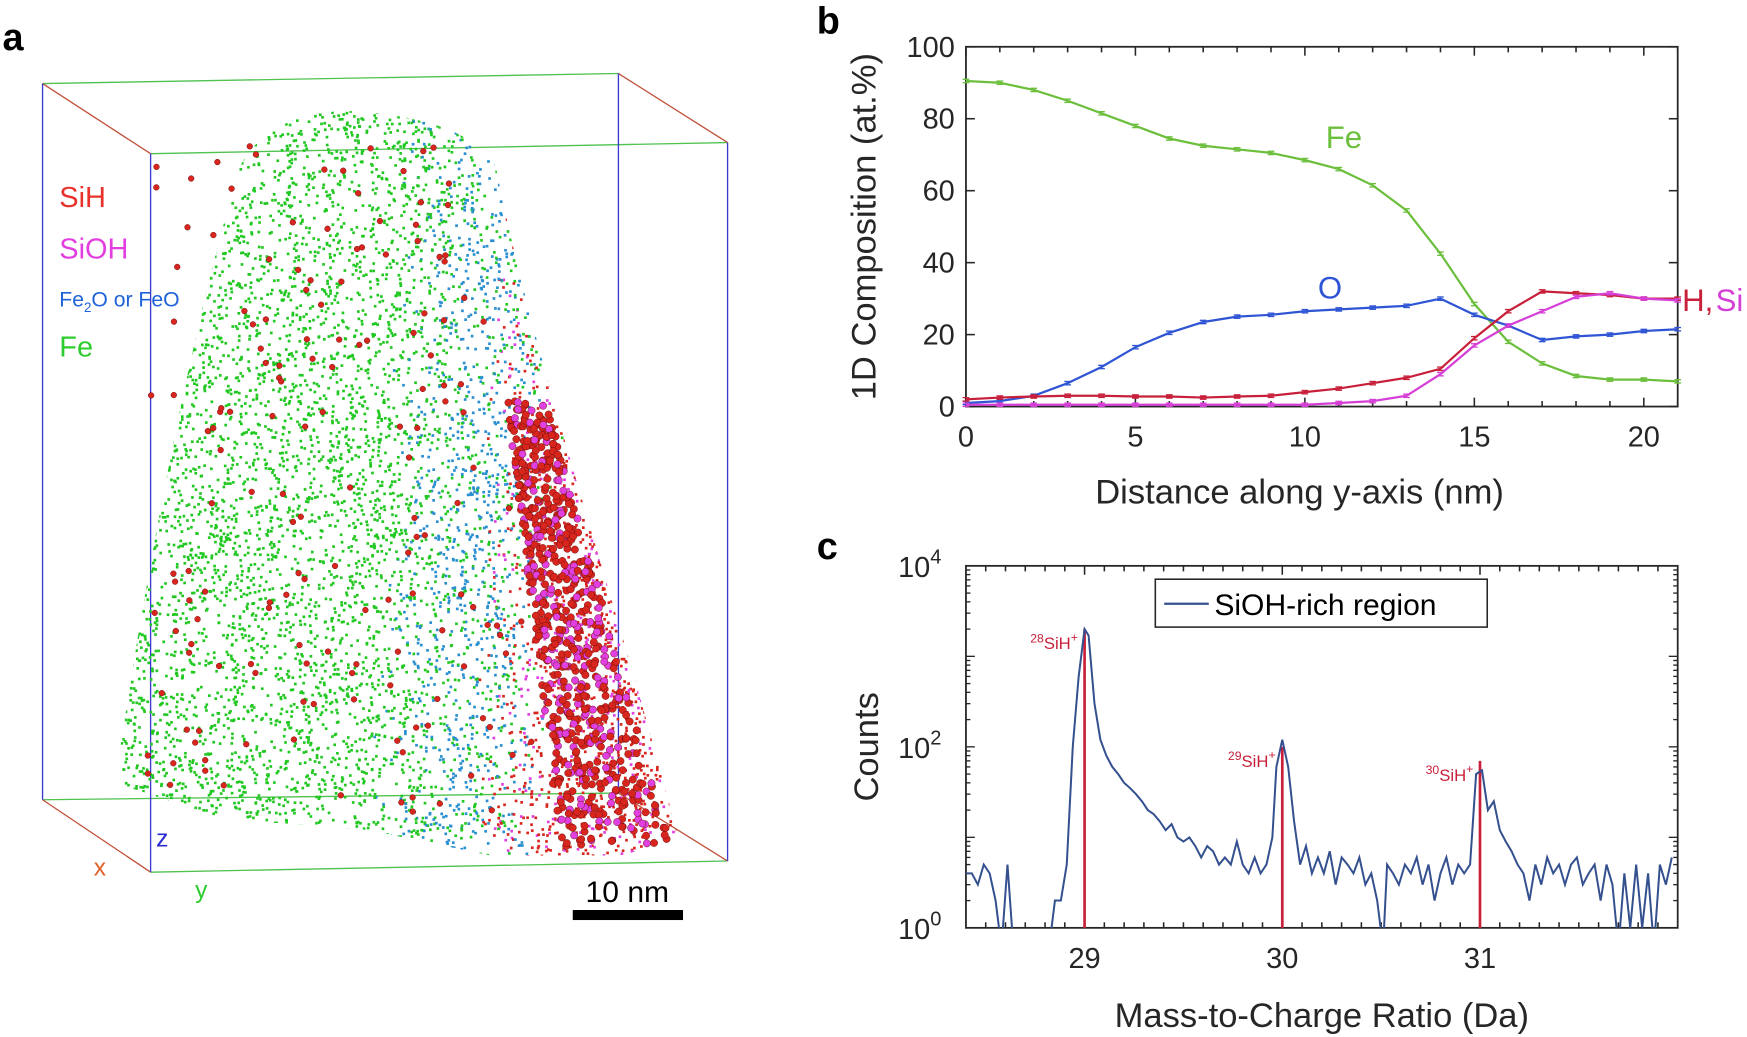 Image resolution: width=1747 pixels, height=1037 pixels. What do you see at coordinates (1322, 1016) in the screenshot?
I see `x-axis-label: Mass-to-Charge Ratio (Da)` at bounding box center [1322, 1016].